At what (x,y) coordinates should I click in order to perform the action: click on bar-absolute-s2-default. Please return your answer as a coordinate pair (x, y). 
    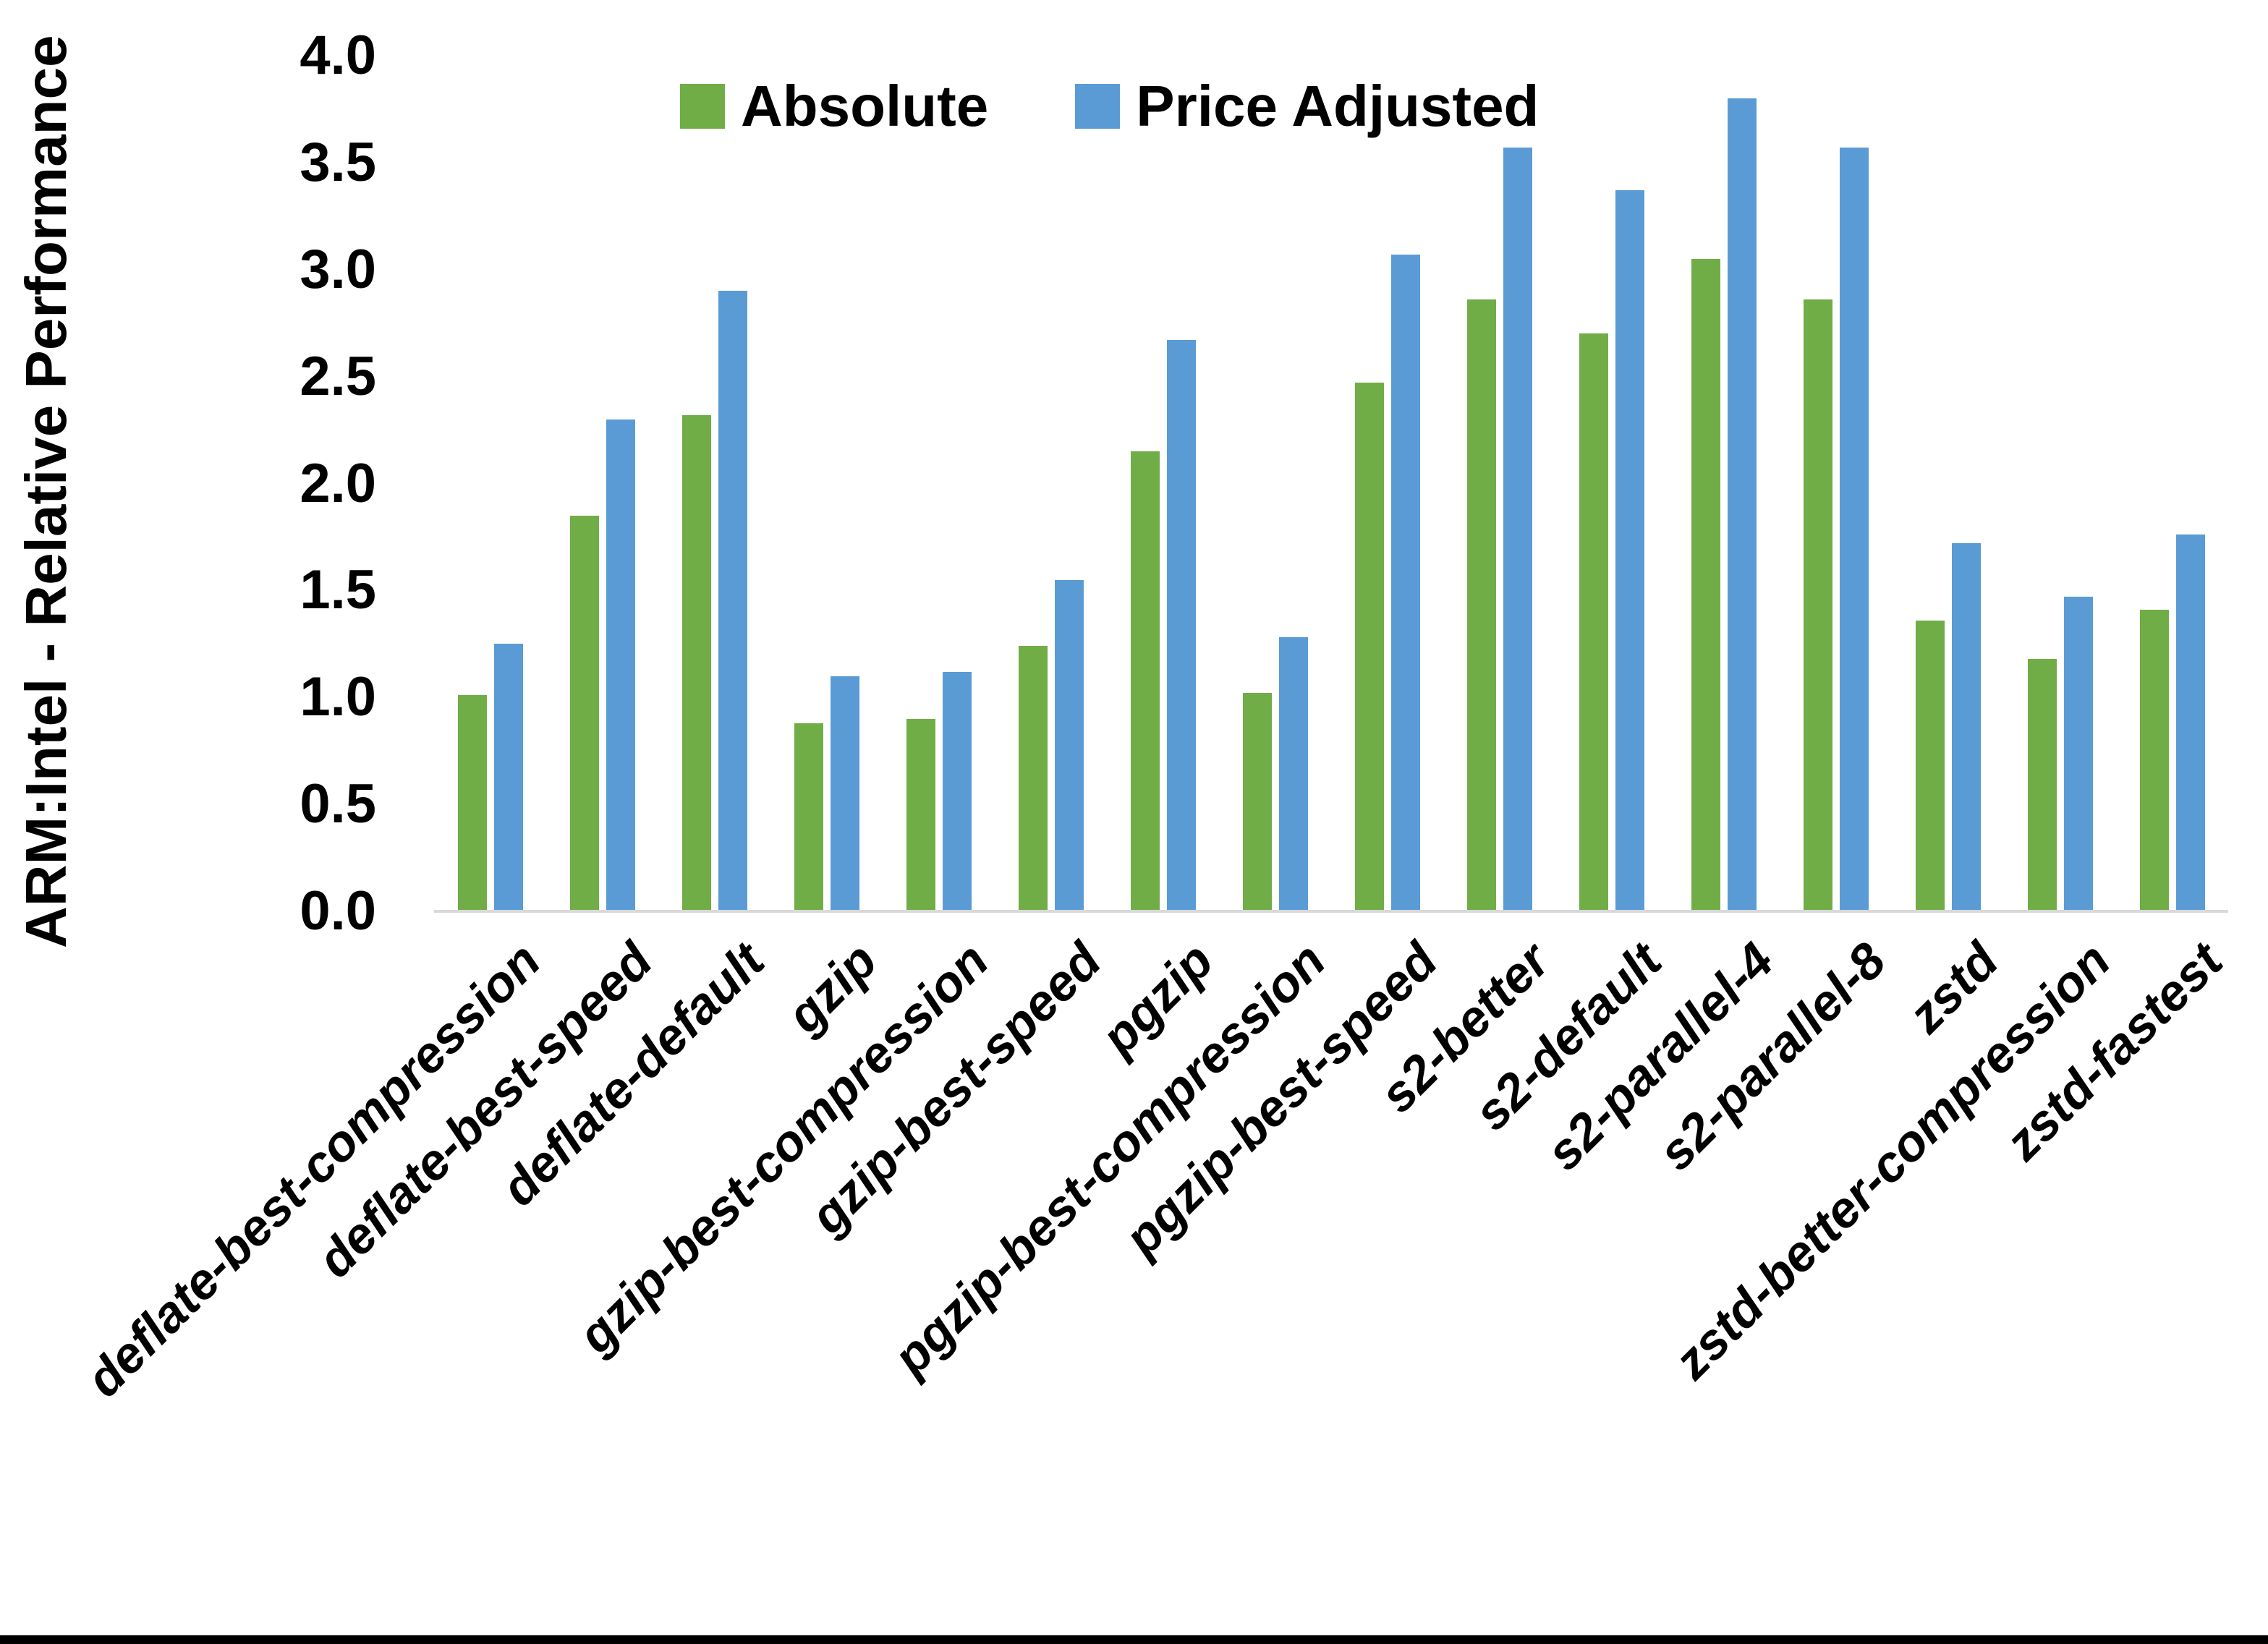
    Looking at the image, I should click on (1593, 622).